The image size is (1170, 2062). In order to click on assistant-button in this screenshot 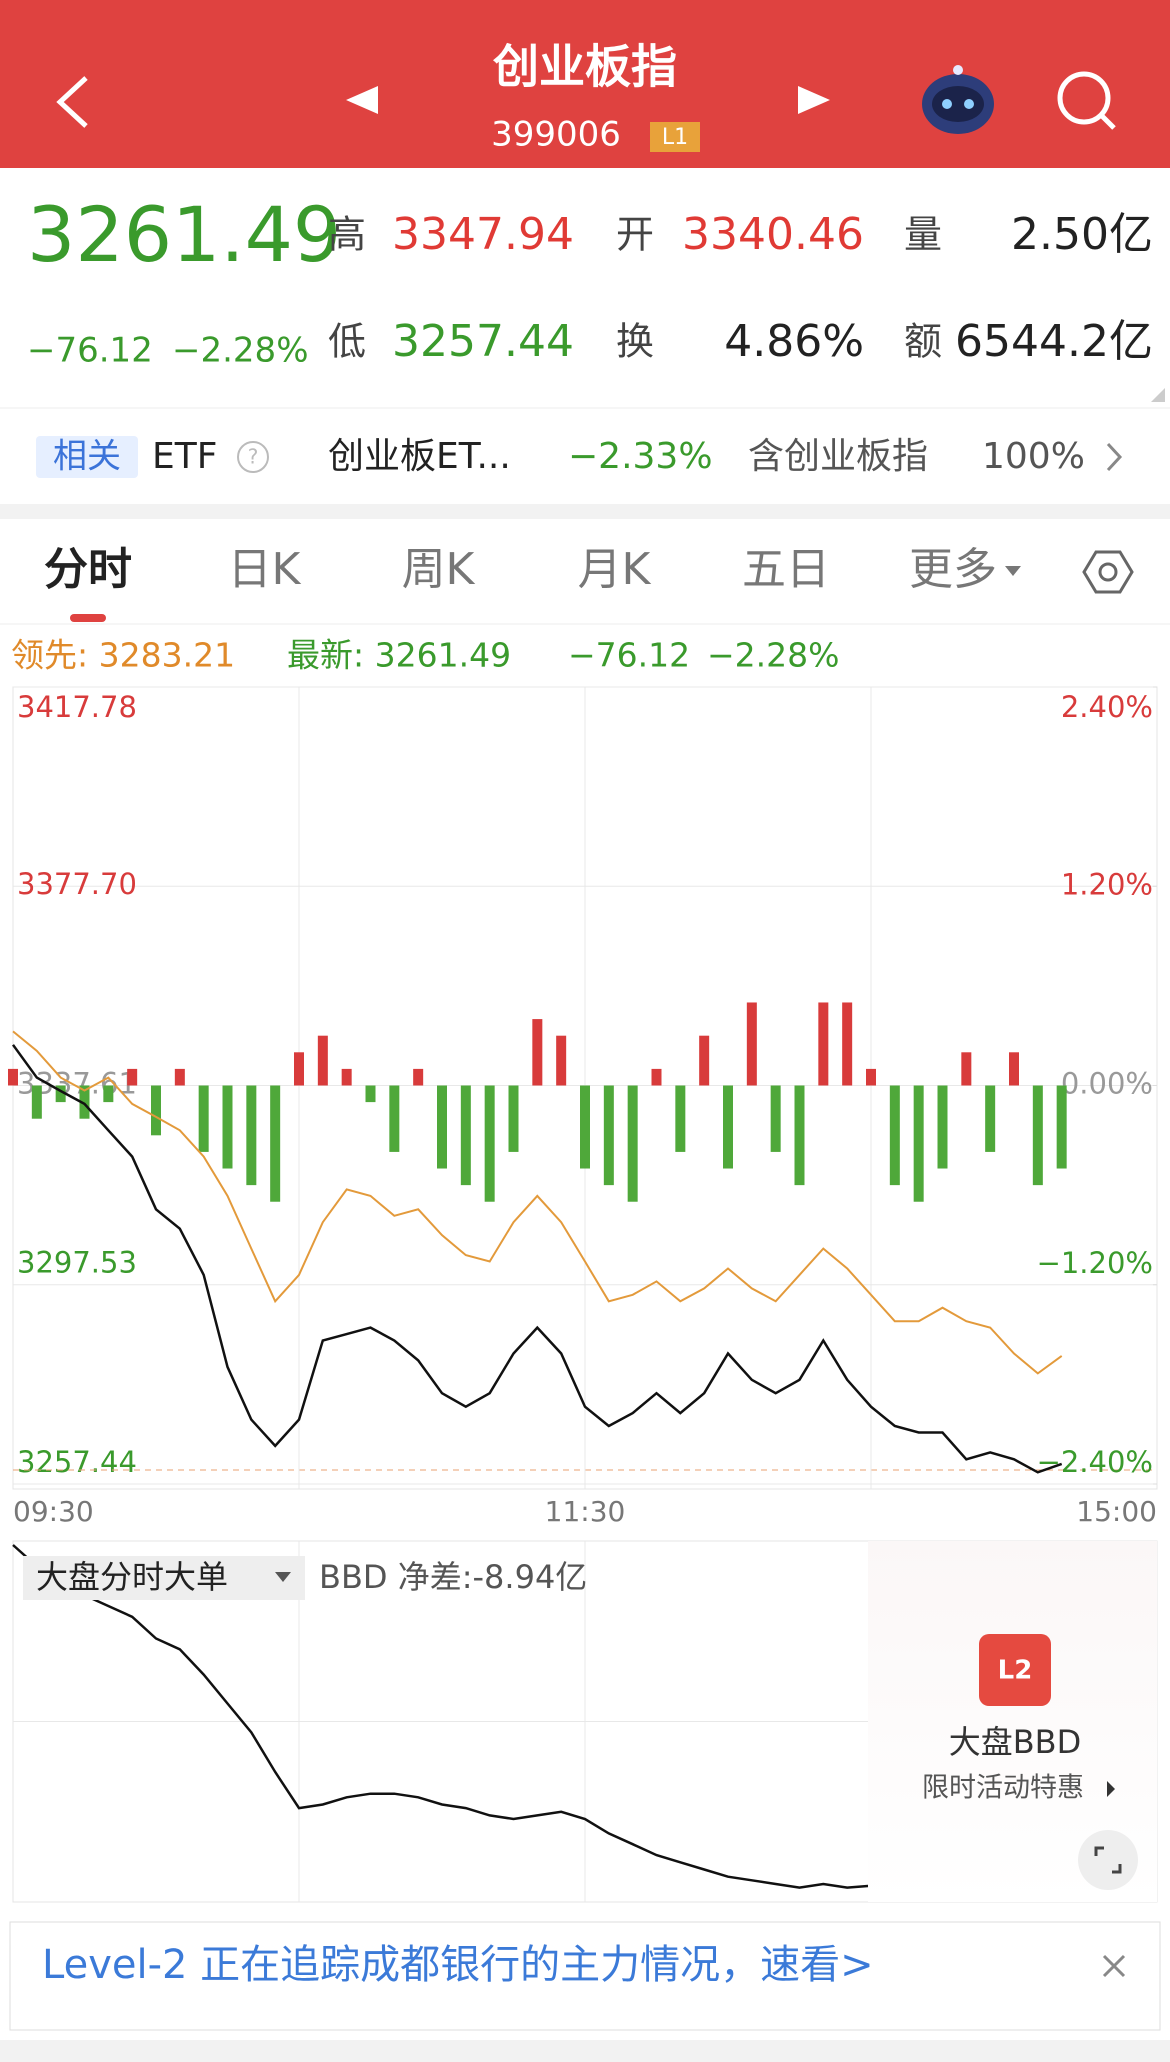, I will do `click(958, 99)`.